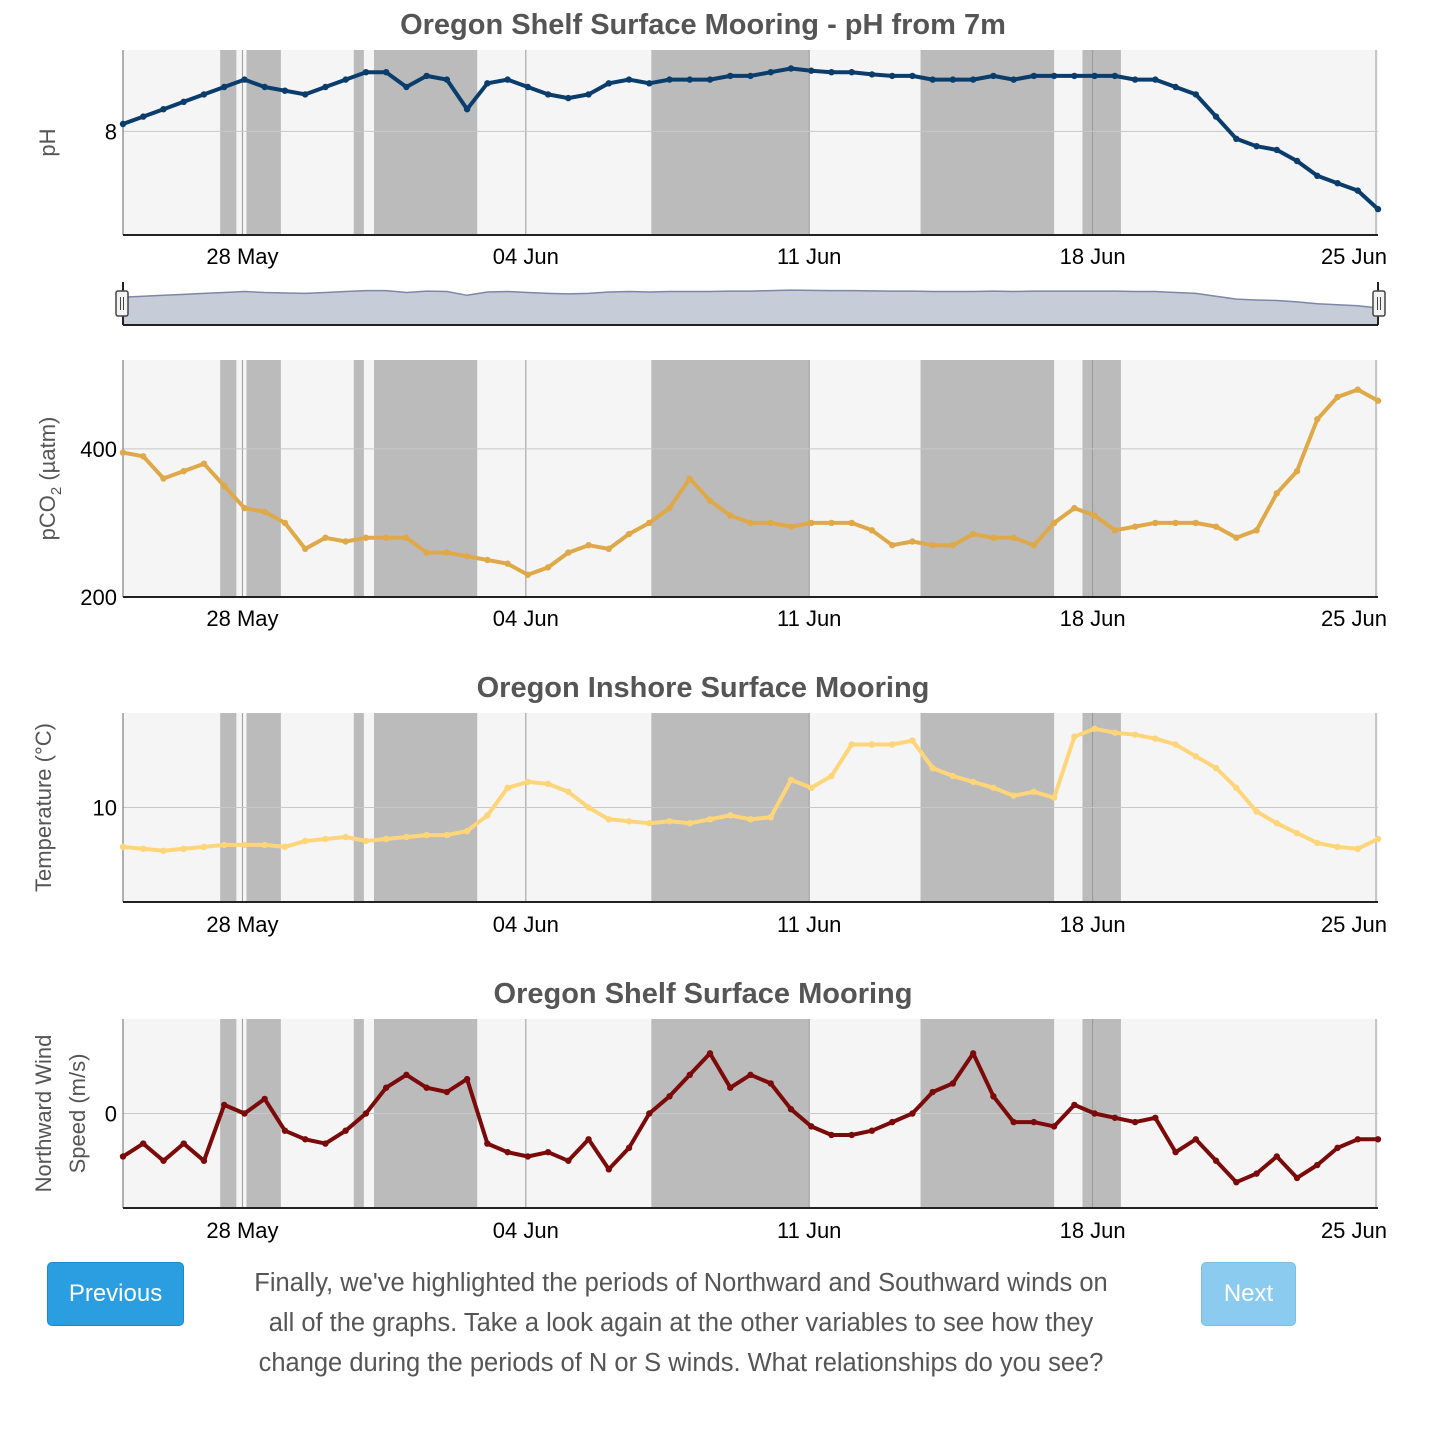  Describe the element at coordinates (750, 299) in the screenshot. I see `navigator-line` at that location.